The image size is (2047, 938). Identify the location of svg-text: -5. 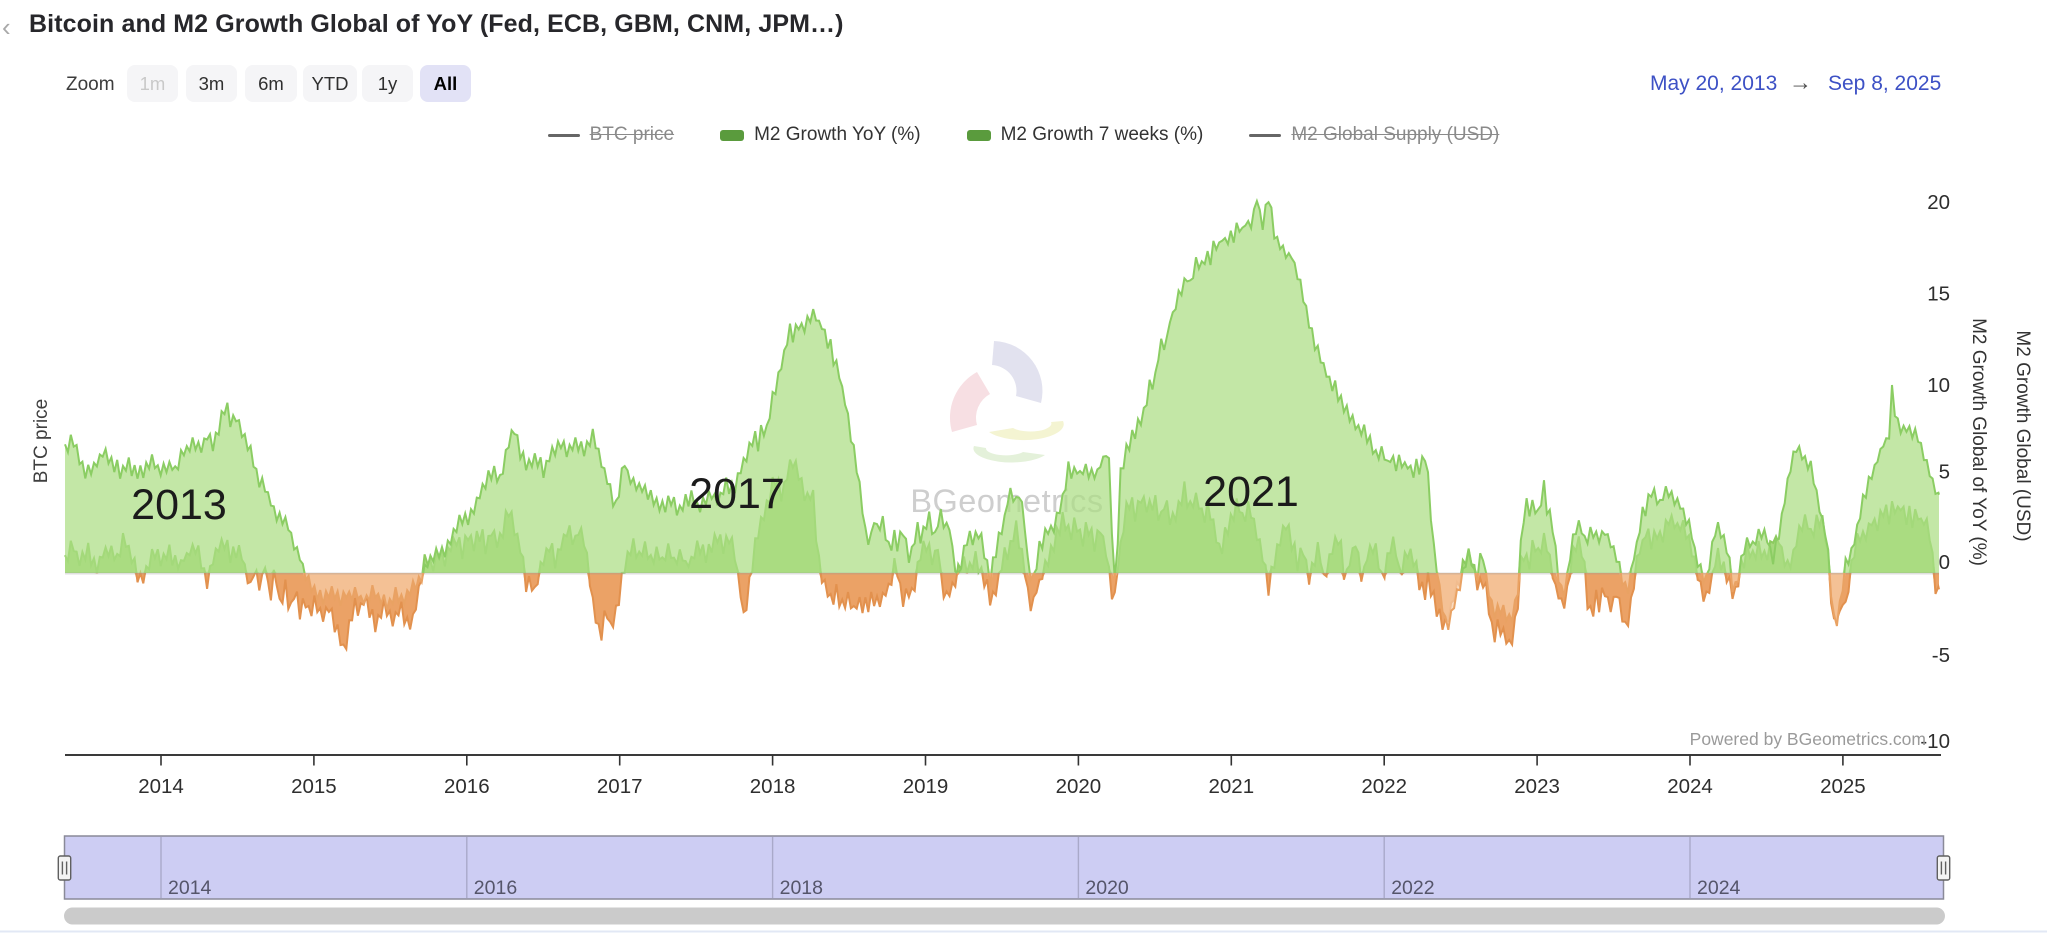
(1941, 655).